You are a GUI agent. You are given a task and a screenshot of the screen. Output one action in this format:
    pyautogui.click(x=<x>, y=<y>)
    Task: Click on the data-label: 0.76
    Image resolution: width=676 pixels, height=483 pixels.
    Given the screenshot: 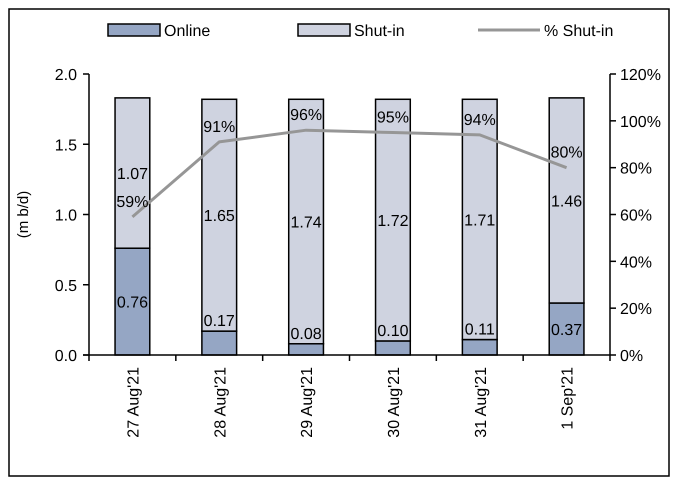 What is the action you would take?
    pyautogui.click(x=132, y=303)
    